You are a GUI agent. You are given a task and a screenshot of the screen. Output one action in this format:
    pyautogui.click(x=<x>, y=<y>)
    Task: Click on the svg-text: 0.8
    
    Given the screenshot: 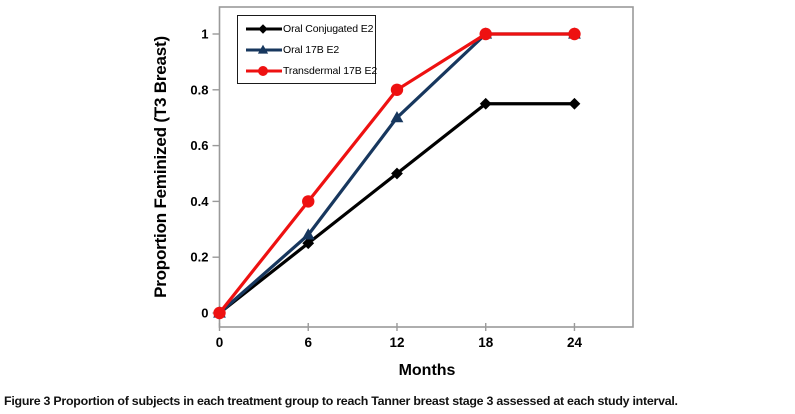 What is the action you would take?
    pyautogui.click(x=199, y=89)
    